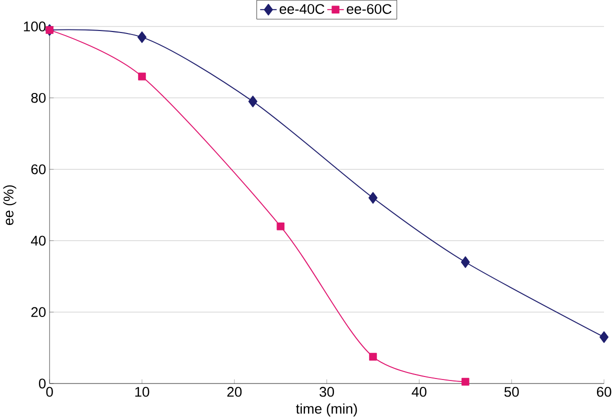 This screenshot has height=420, width=615. I want to click on y-axis-title: ee (%), so click(9, 205).